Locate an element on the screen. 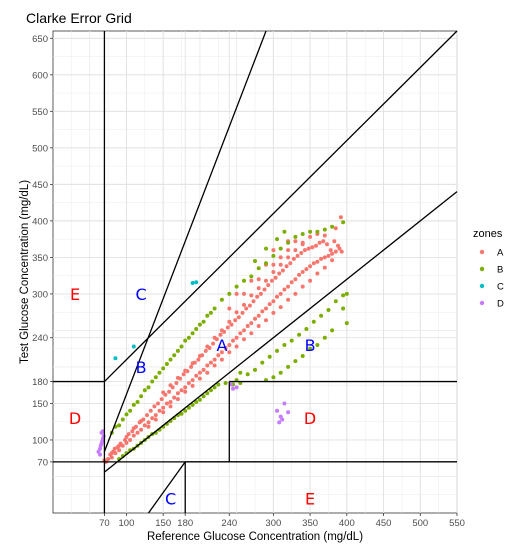 The width and height of the screenshot is (518, 550). y-axis-title: Test Glucose Concentration (mg/dL) is located at coordinates (25, 272).